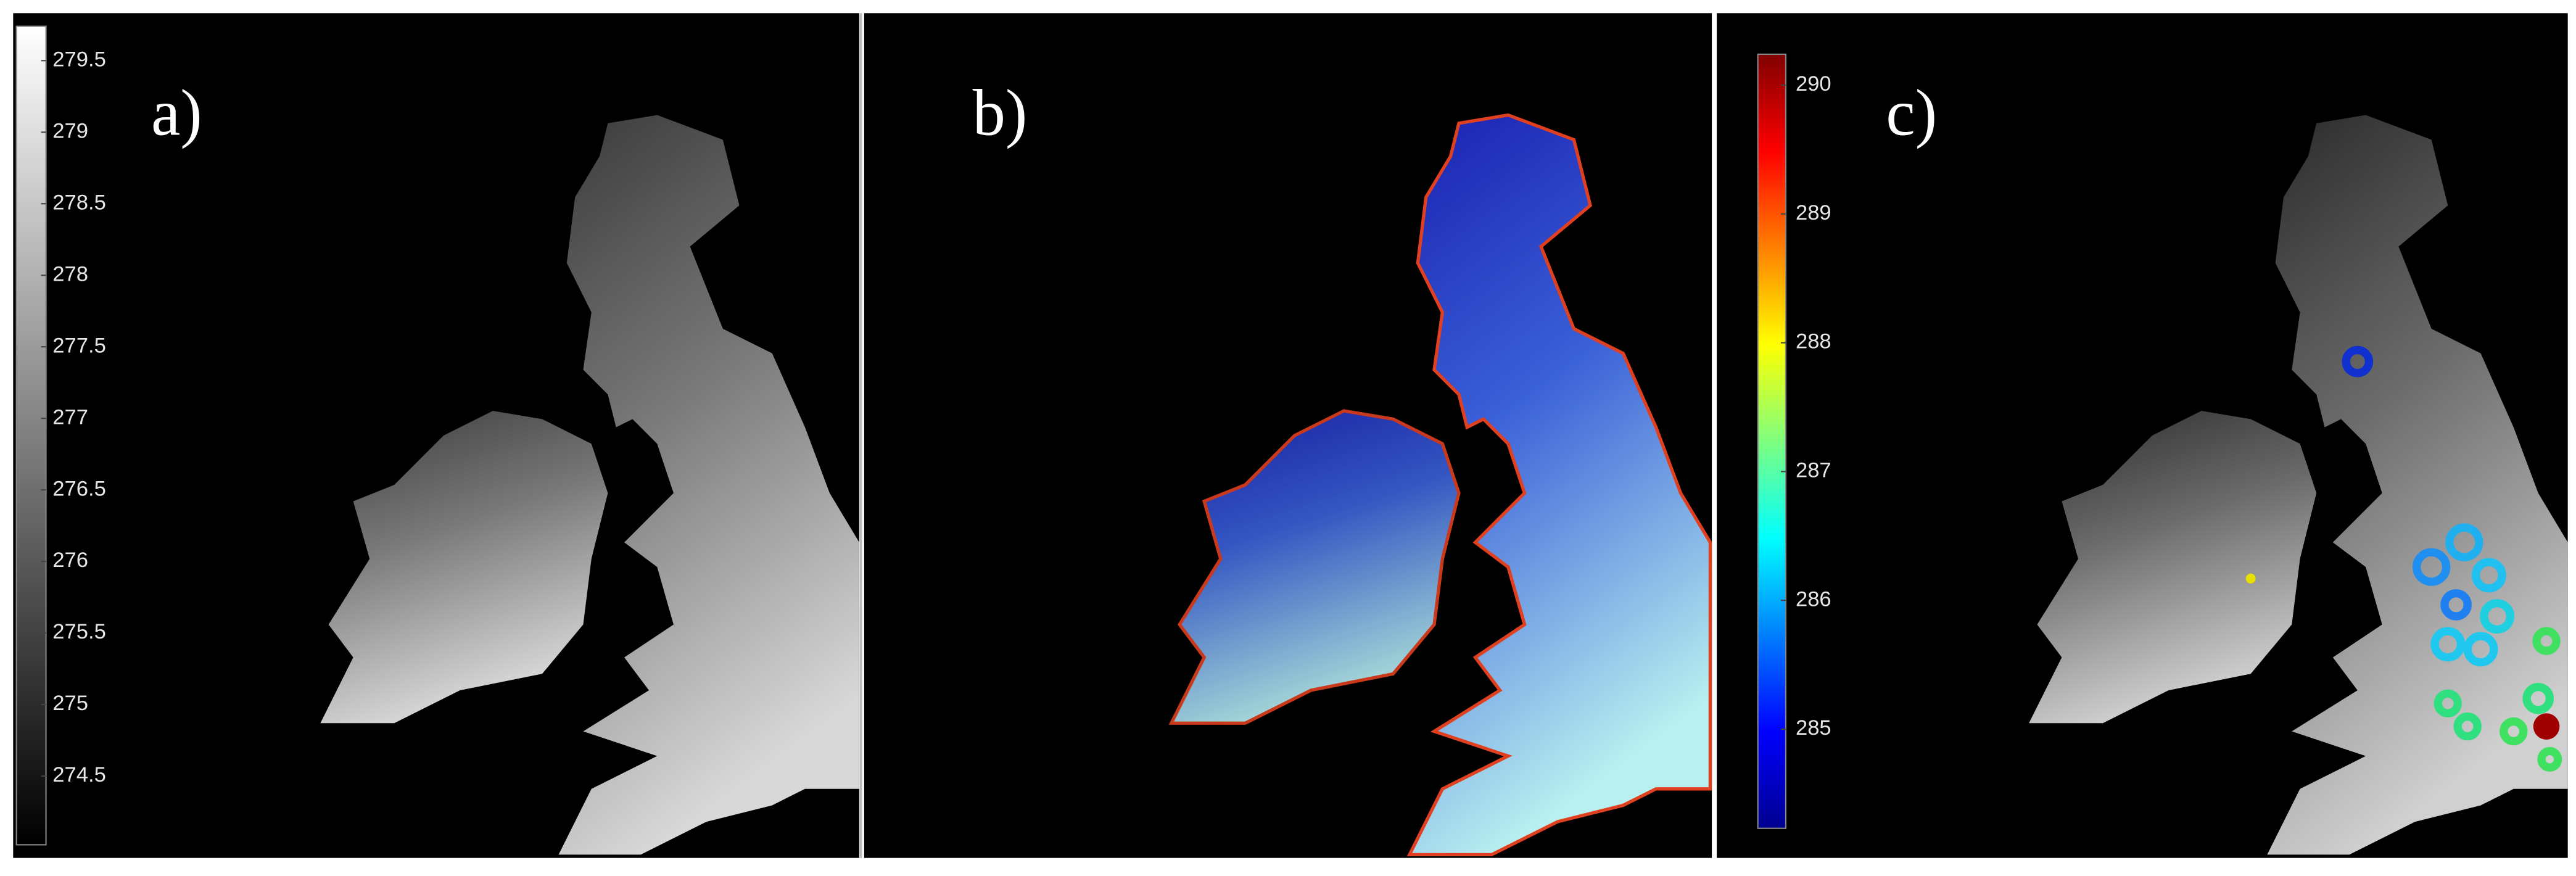 The height and width of the screenshot is (876, 2576). Describe the element at coordinates (70, 703) in the screenshot. I see `colorbar-tick-label: 275` at that location.